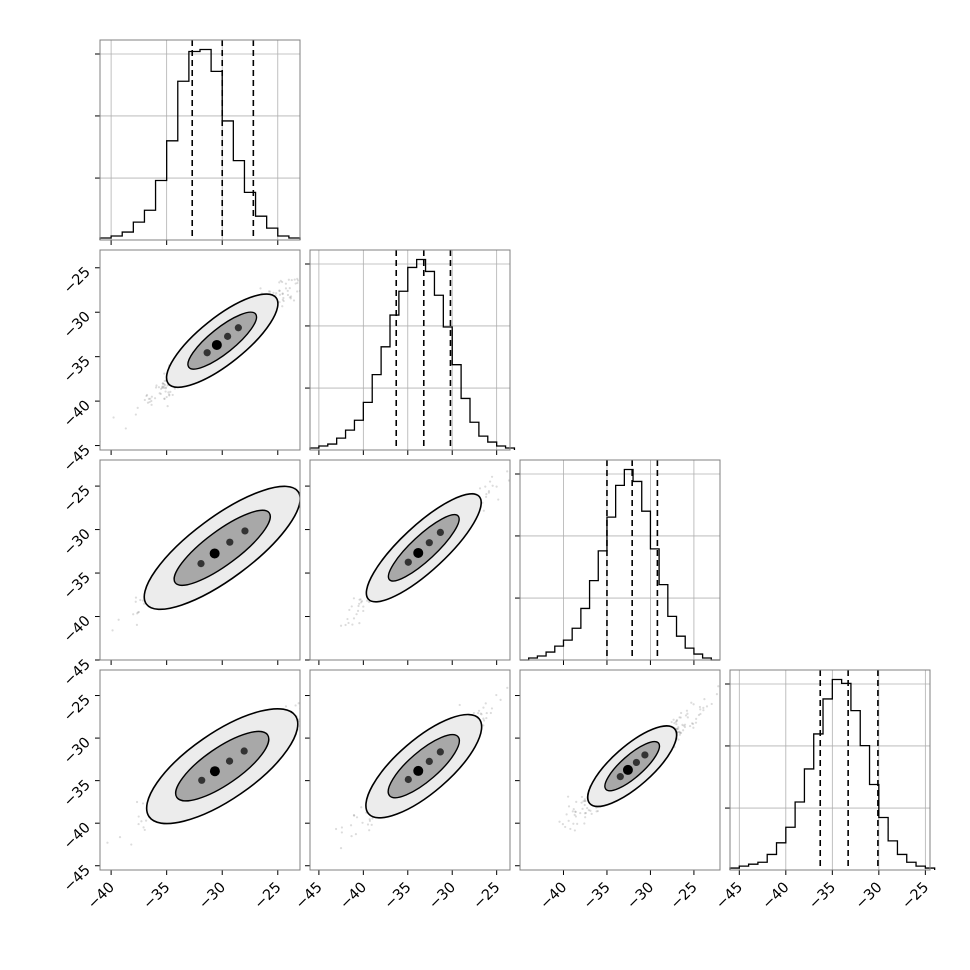 The height and width of the screenshot is (970, 970). What do you see at coordinates (822, 896) in the screenshot?
I see `x-tick-label: −35` at bounding box center [822, 896].